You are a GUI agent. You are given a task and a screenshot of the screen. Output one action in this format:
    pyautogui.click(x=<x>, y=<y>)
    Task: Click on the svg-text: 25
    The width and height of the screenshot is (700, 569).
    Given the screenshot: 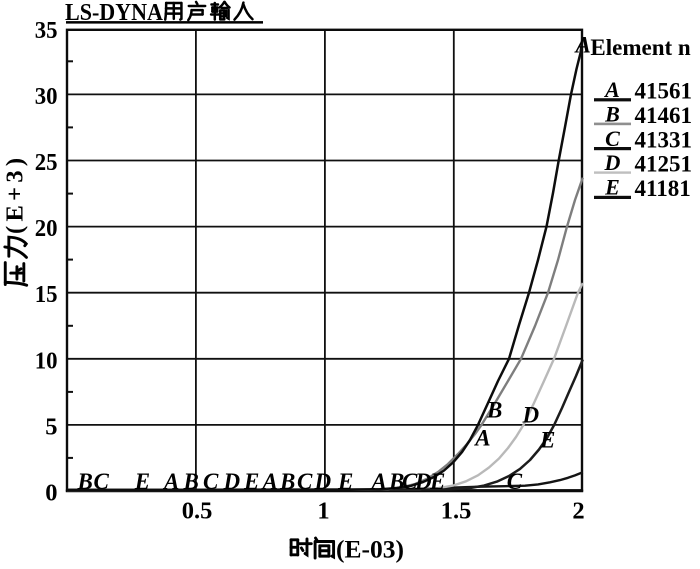 What is the action you would take?
    pyautogui.click(x=46, y=162)
    